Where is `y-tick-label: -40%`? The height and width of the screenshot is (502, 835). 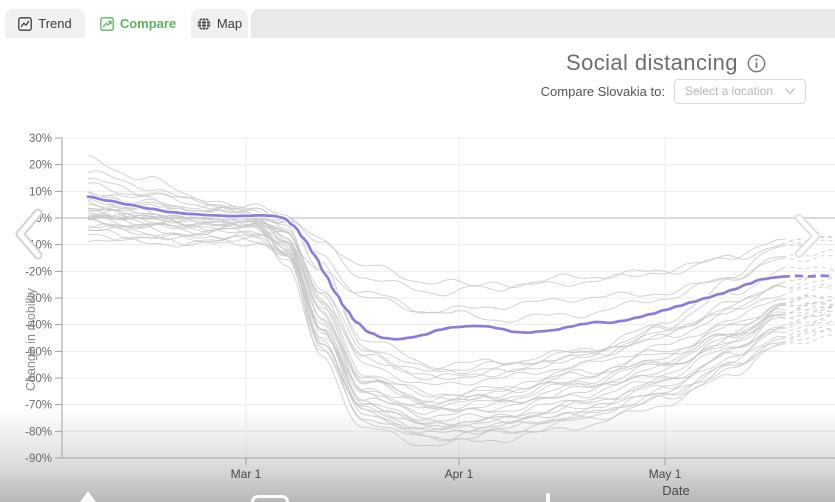
y-tick-label: -40% is located at coordinates (38, 326).